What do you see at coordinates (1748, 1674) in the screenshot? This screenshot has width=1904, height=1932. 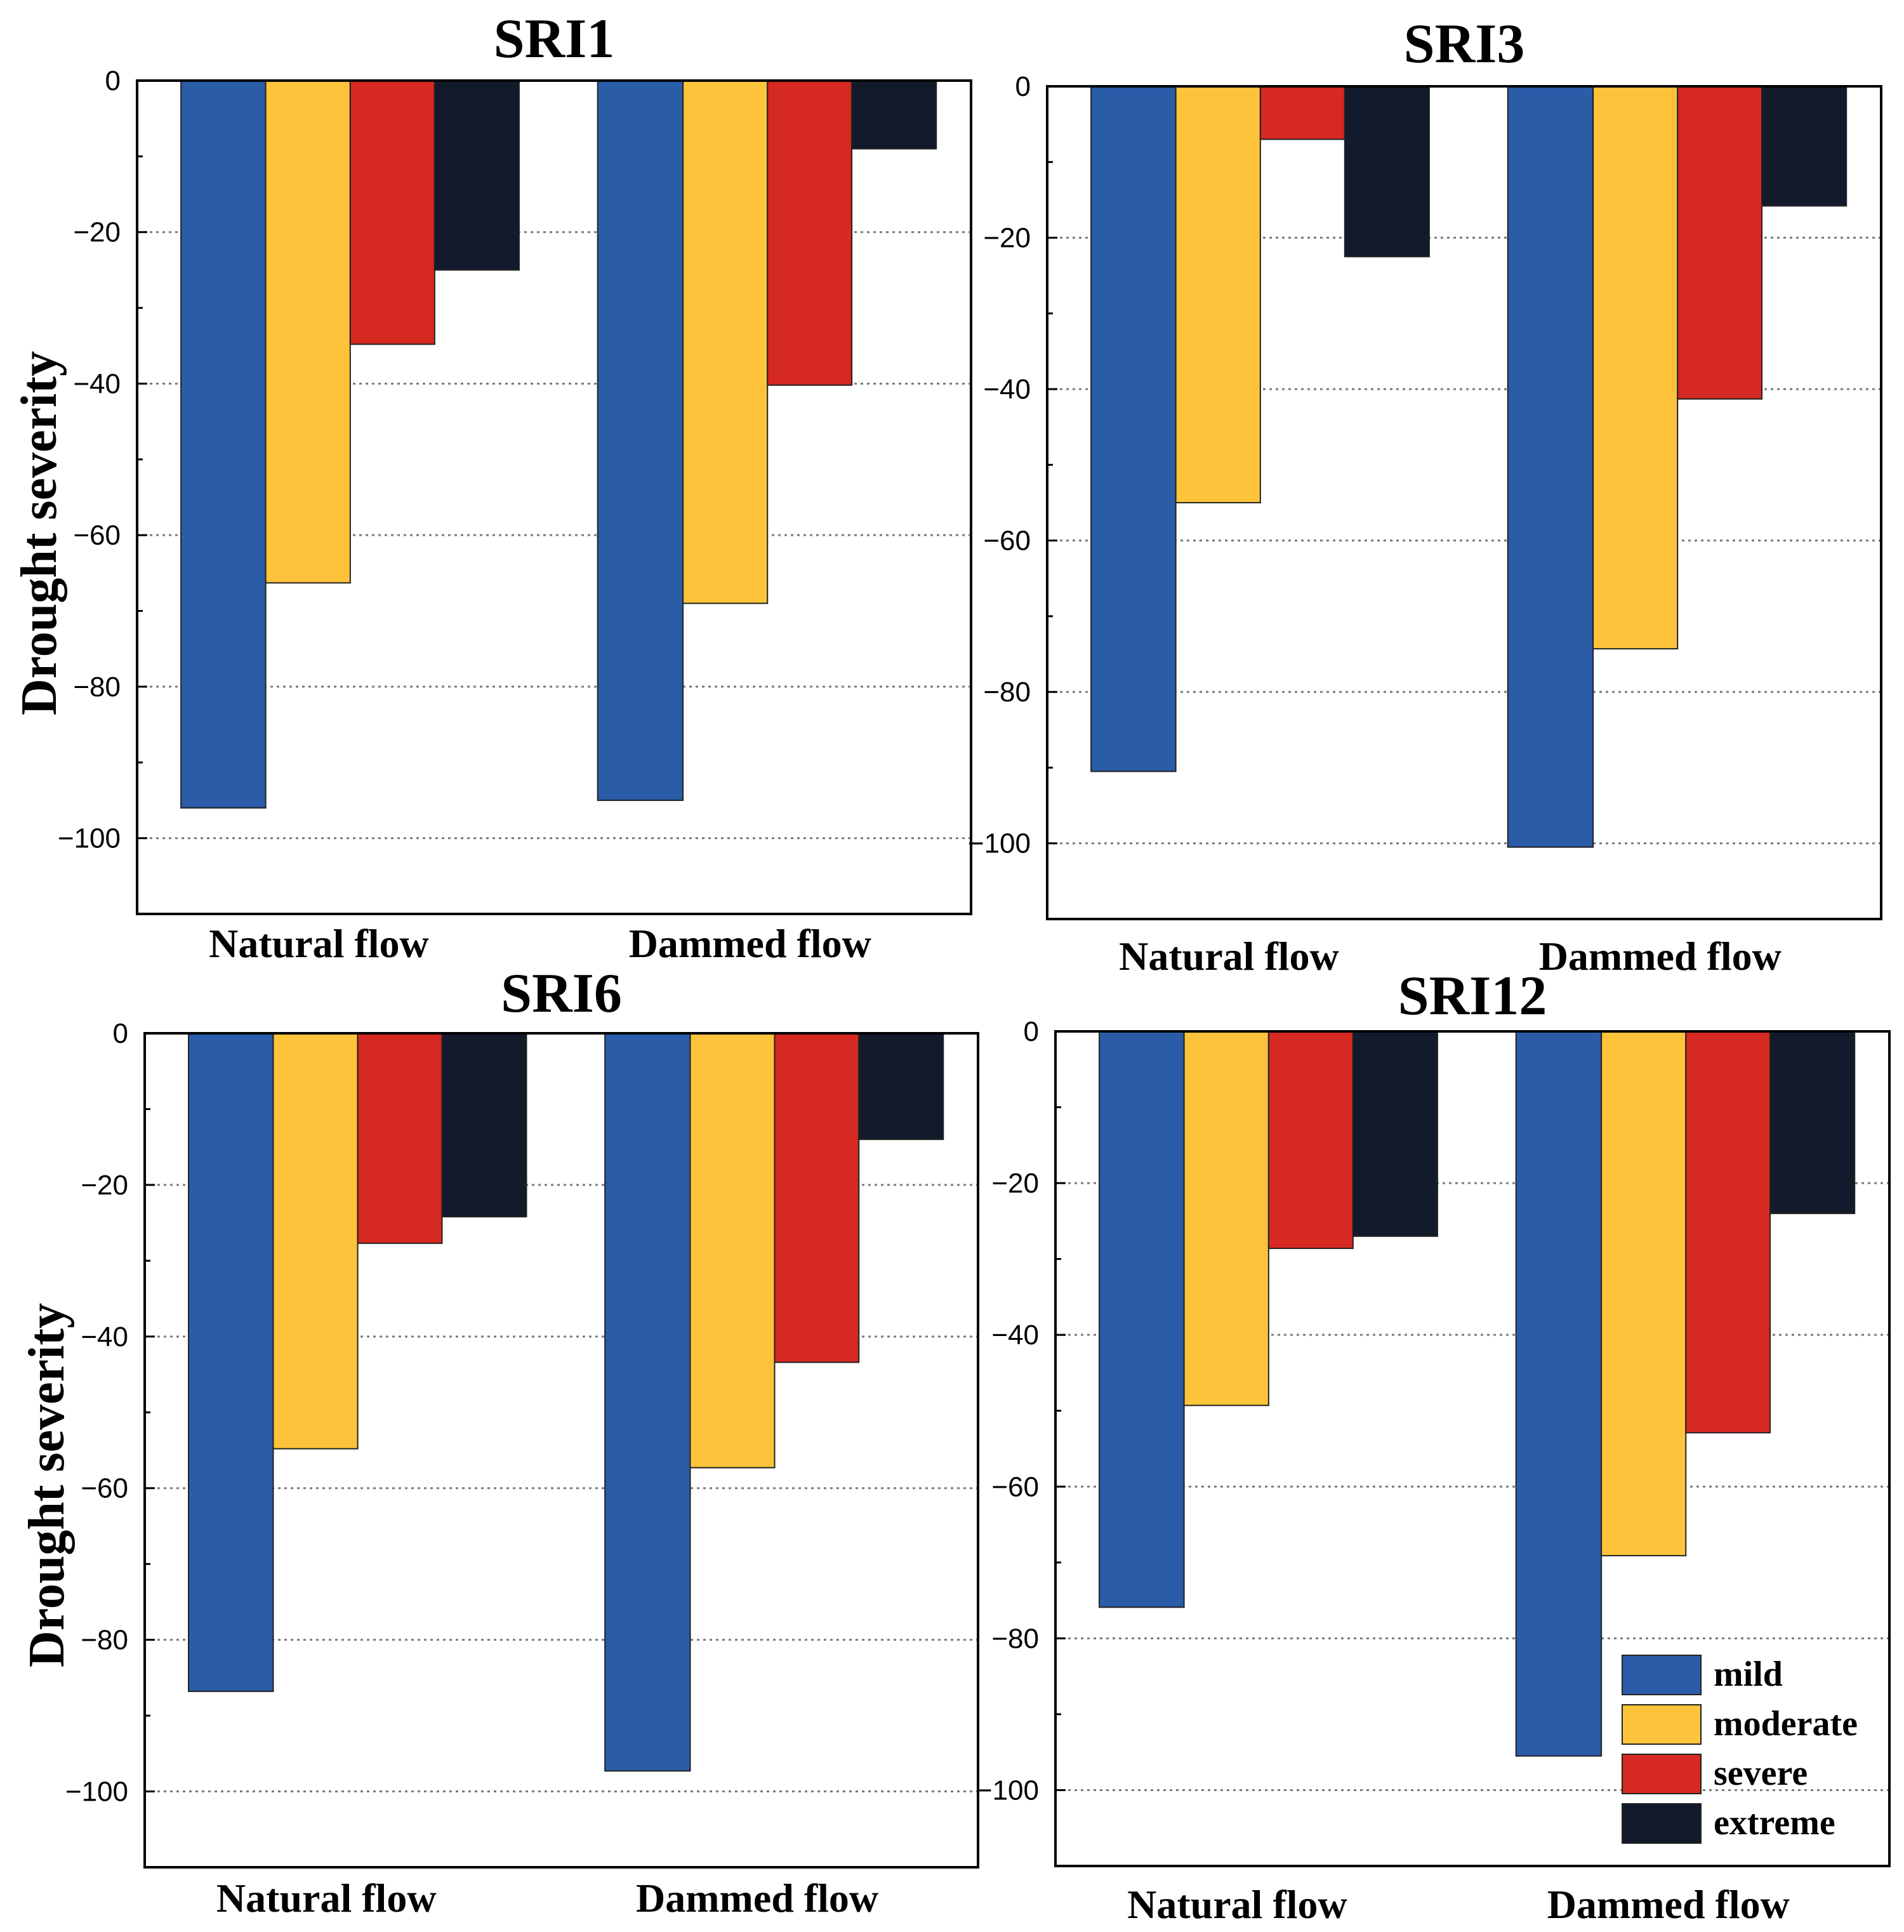 I see `legend-label-mild: mild` at bounding box center [1748, 1674].